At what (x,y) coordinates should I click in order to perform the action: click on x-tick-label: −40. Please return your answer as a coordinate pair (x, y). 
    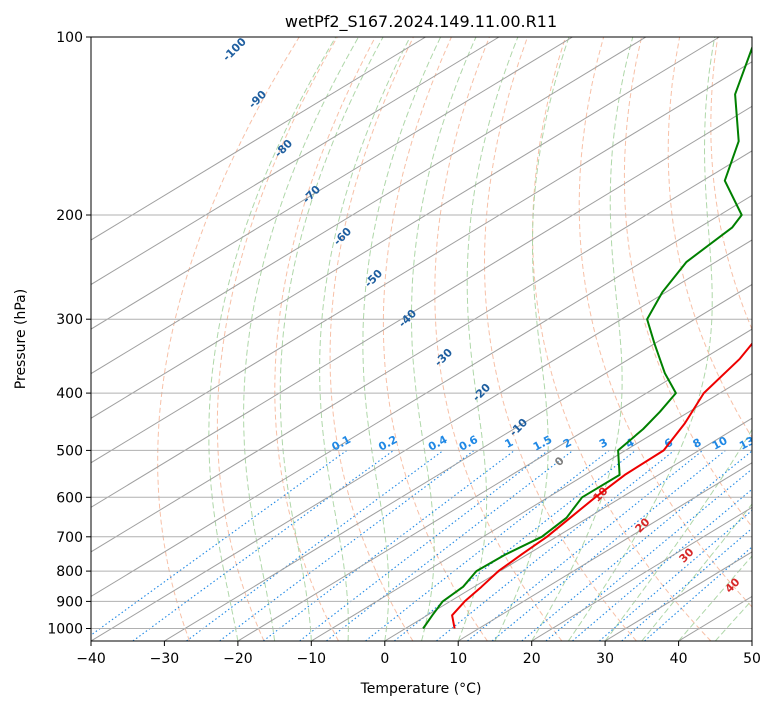
    Looking at the image, I should click on (91, 659).